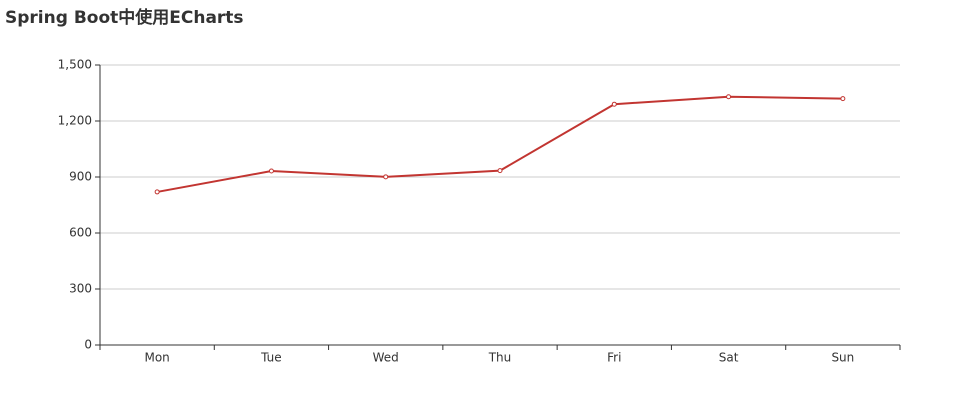 The image size is (973, 420). I want to click on chart-title: Spring Boot中使用ECharts, so click(124, 17).